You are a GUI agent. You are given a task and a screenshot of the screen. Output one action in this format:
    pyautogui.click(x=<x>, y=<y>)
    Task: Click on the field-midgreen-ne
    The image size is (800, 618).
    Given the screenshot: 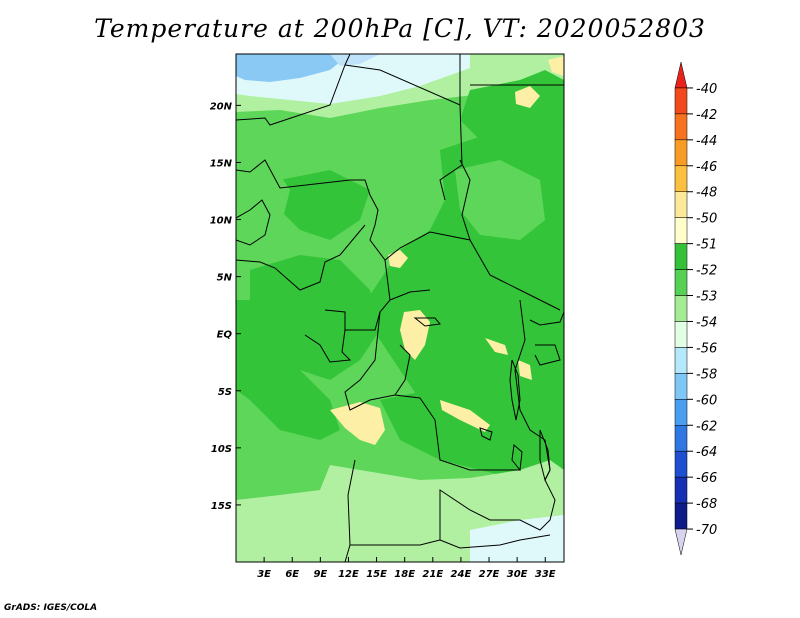 What is the action you would take?
    pyautogui.click(x=500, y=200)
    